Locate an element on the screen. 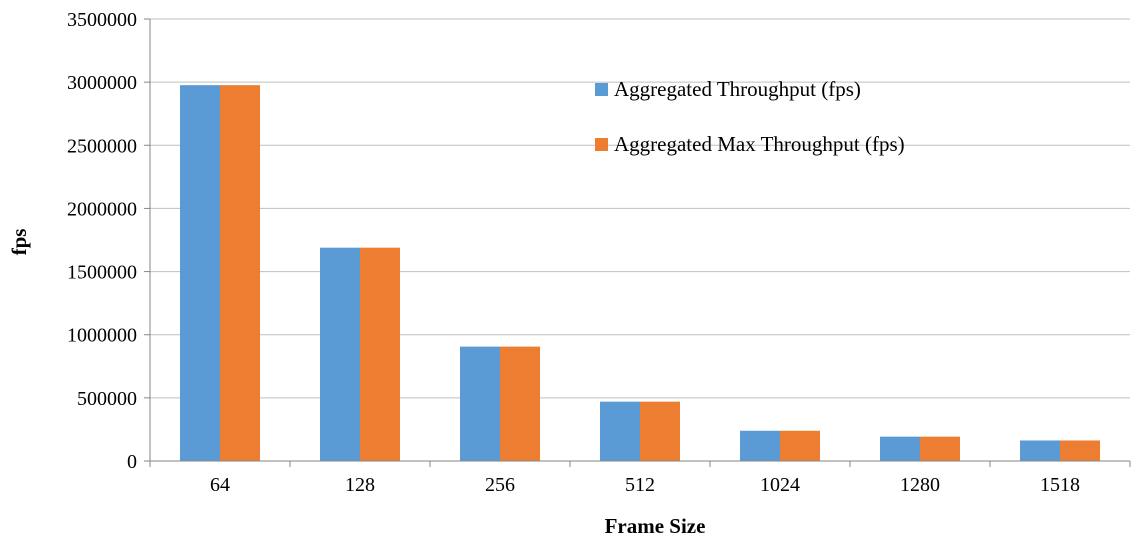 Image resolution: width=1142 pixels, height=543 pixels. x-tick-label: 512 is located at coordinates (640, 485).